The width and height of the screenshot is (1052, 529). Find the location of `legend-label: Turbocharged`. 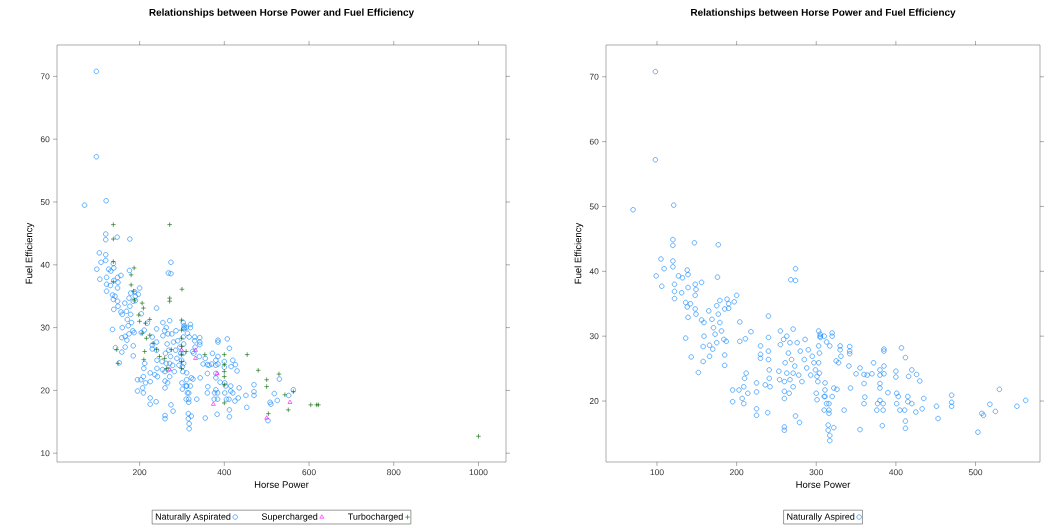

legend-label: Turbocharged is located at coordinates (375, 517).